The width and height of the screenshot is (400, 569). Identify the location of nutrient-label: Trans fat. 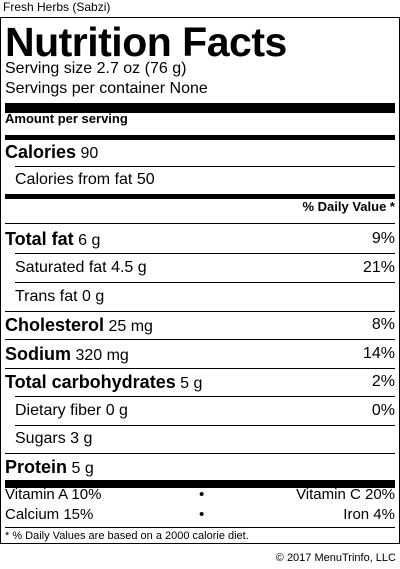
(46, 296).